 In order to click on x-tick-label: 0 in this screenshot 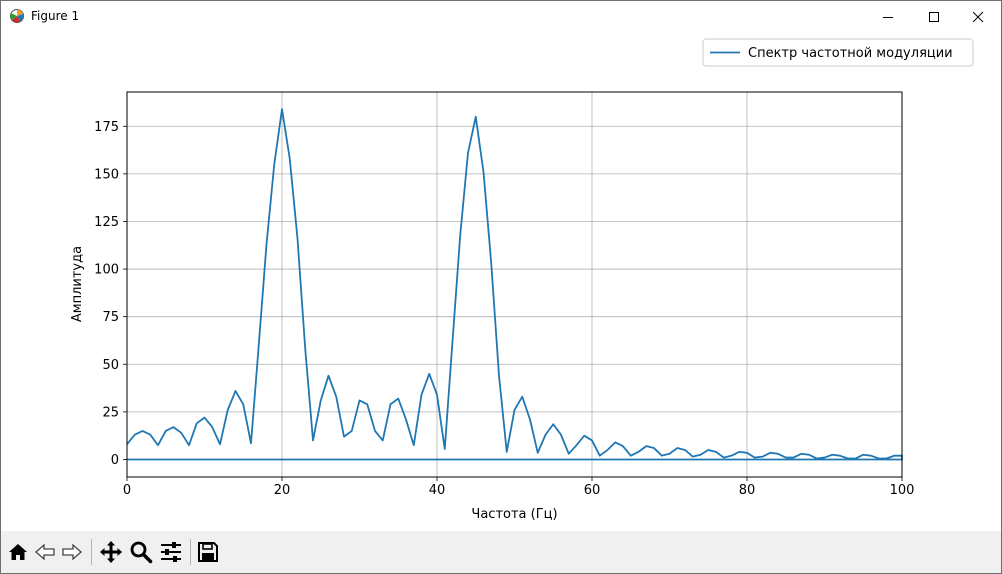, I will do `click(127, 490)`.